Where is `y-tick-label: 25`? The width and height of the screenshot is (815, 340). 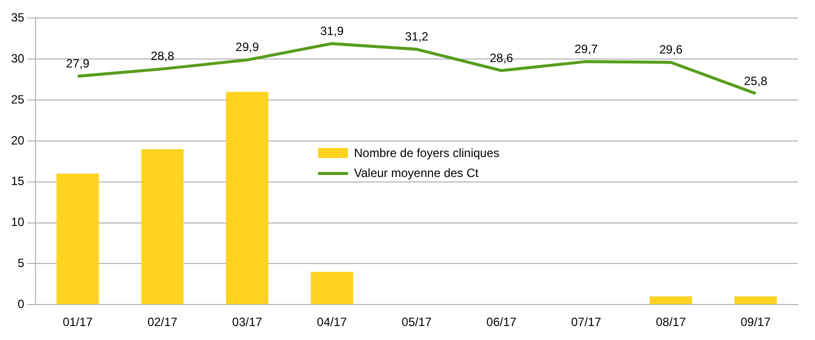
y-tick-label: 25 is located at coordinates (17, 99).